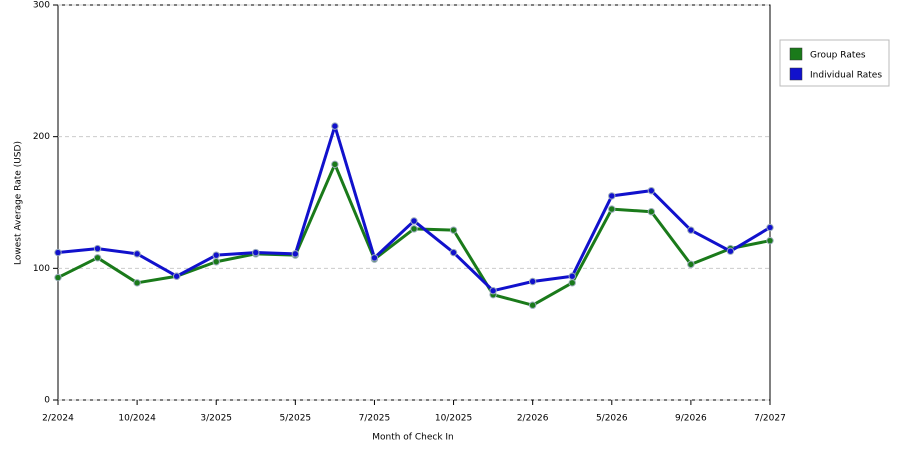 The width and height of the screenshot is (900, 450). Describe the element at coordinates (846, 76) in the screenshot. I see `legend-label: Individual Rates` at that location.